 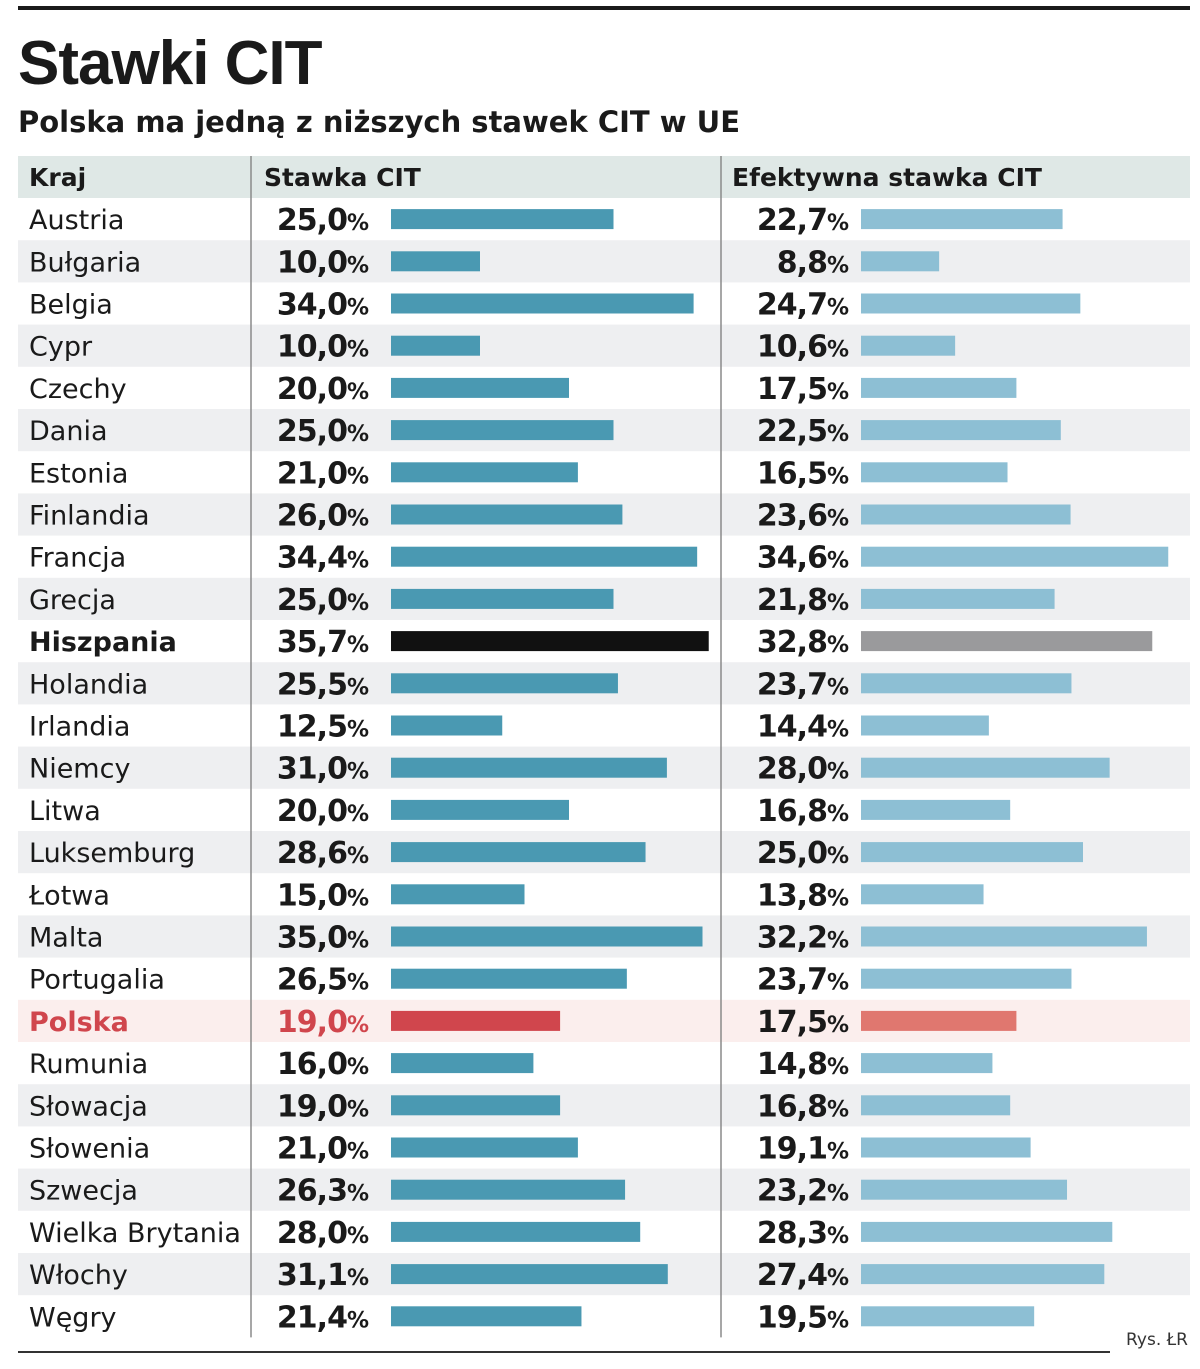 I want to click on efektywna-bar-malta, so click(x=1004, y=936).